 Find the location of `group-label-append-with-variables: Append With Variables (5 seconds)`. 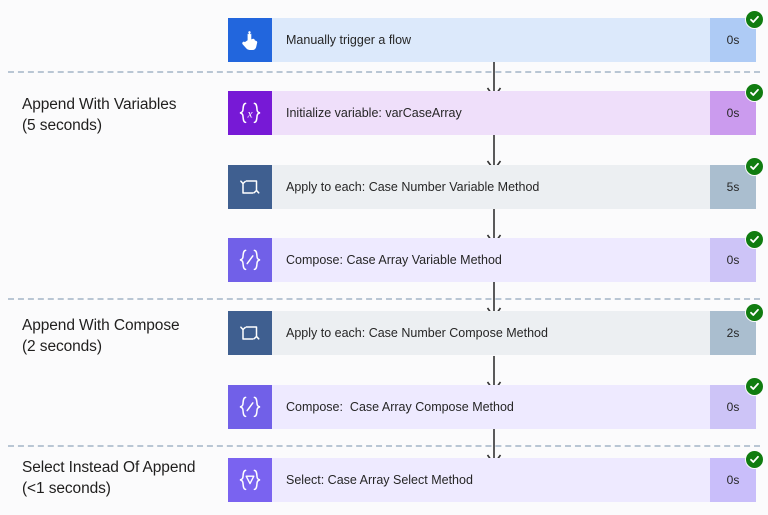

group-label-append-with-variables: Append With Variables (5 seconds) is located at coordinates (122, 115).